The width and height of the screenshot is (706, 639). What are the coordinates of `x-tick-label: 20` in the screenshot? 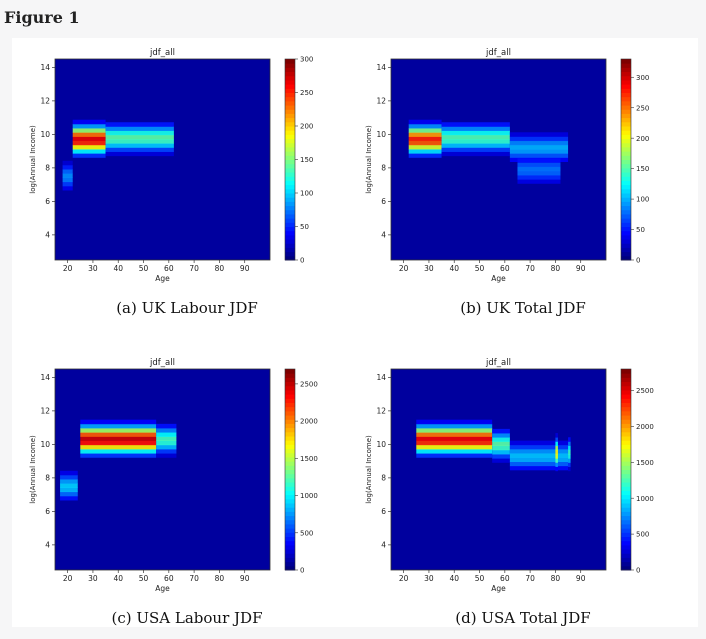 It's located at (404, 578).